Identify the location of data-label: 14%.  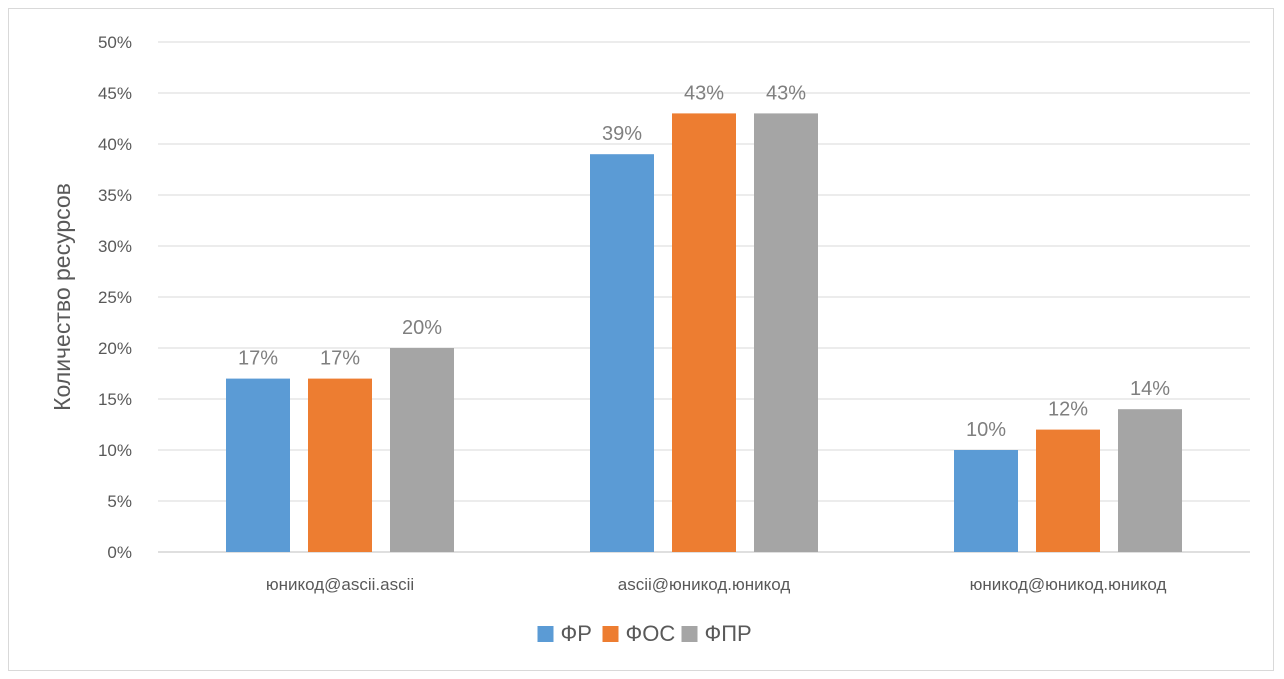
(1150, 389).